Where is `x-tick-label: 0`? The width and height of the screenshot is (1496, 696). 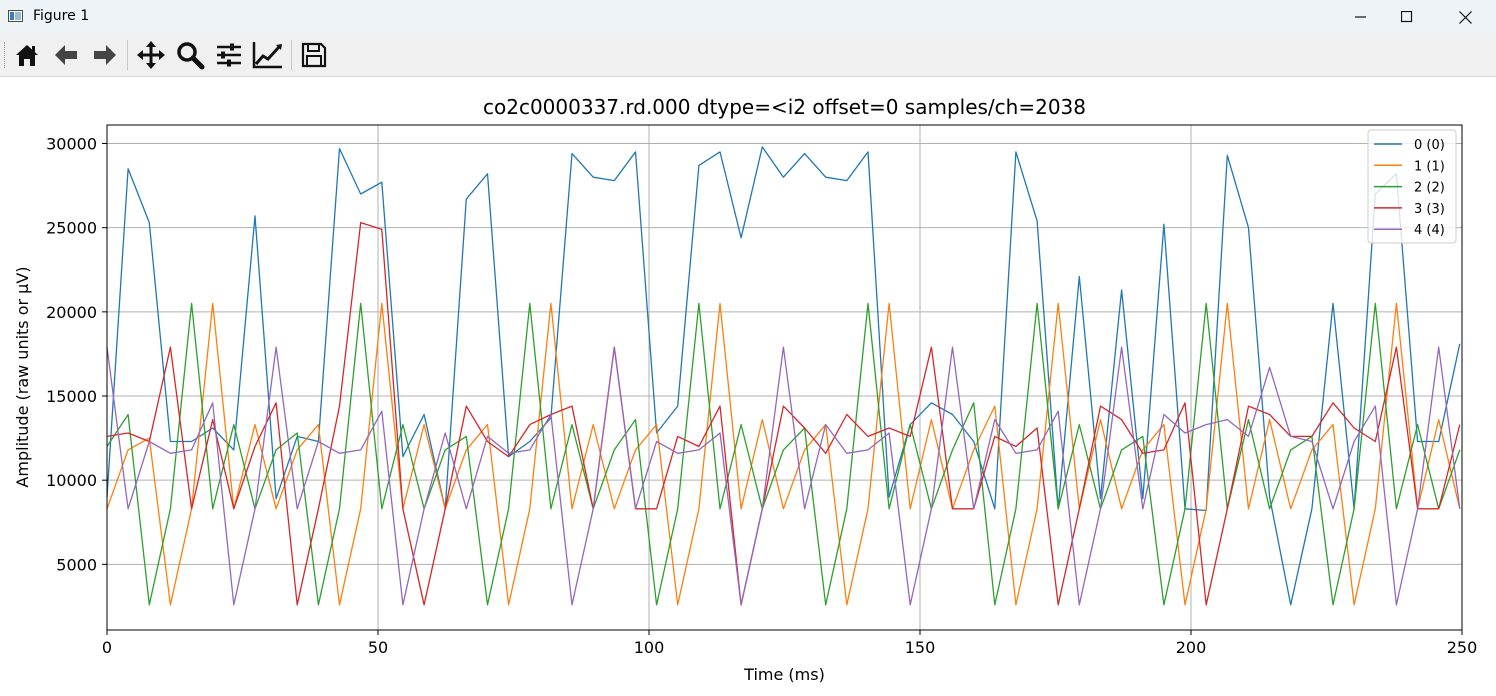
x-tick-label: 0 is located at coordinates (107, 647).